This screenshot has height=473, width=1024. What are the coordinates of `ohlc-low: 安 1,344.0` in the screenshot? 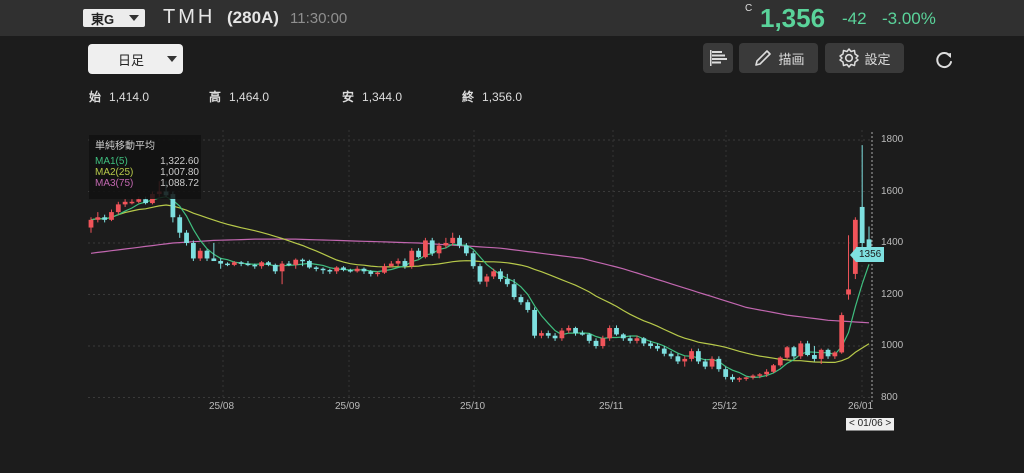 It's located at (372, 97).